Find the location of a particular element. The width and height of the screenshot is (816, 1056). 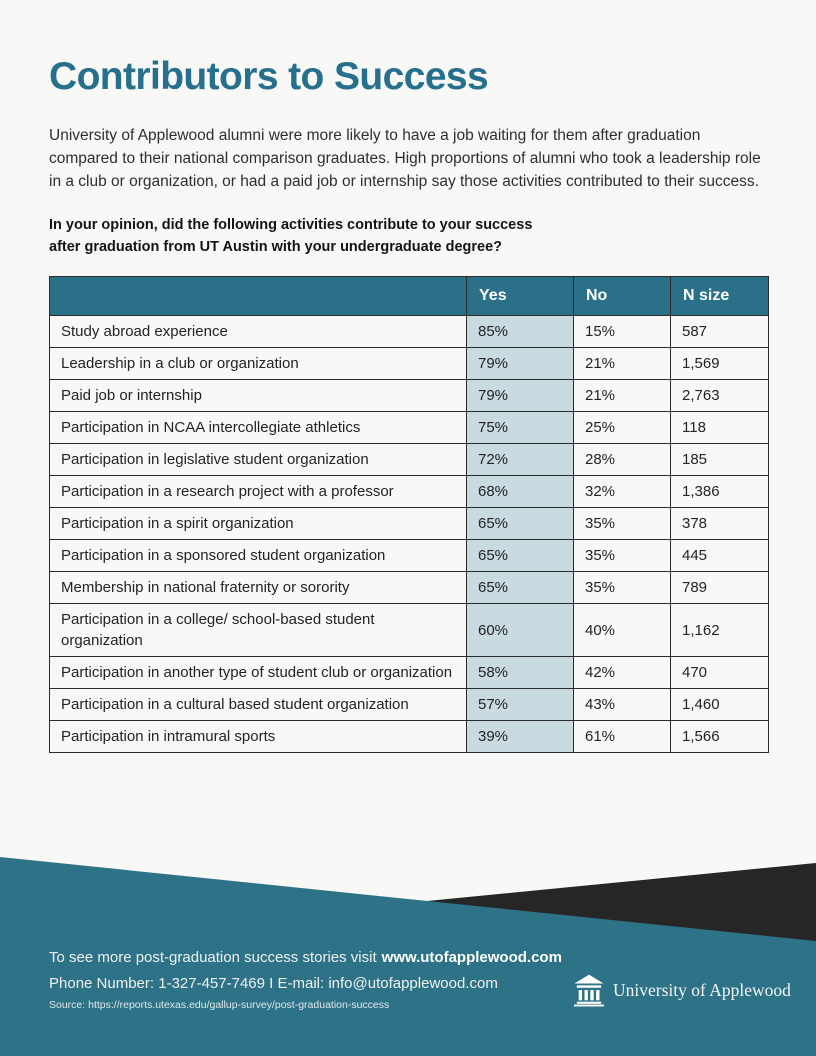

row-yes-value: 39% is located at coordinates (520, 736).